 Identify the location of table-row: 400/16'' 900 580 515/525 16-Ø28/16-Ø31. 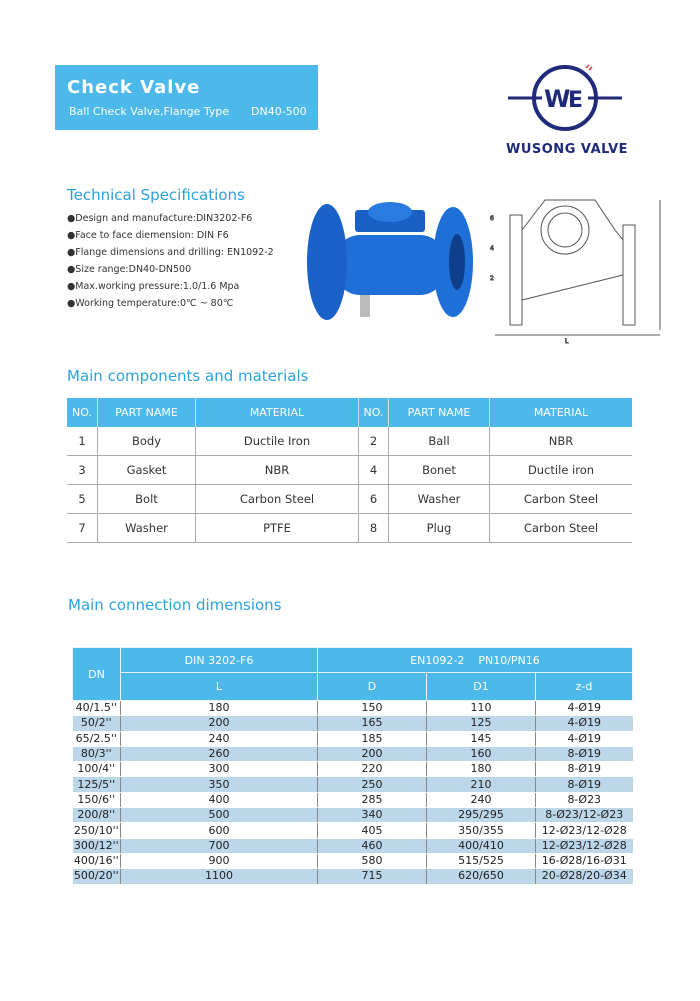
(352, 861).